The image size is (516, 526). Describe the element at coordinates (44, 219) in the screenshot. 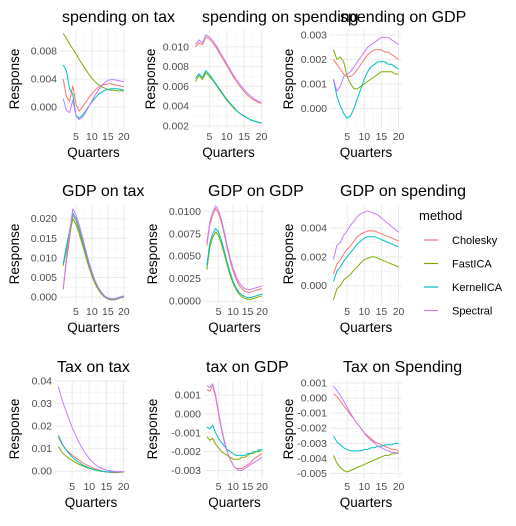

I see `y-tick-label: 0.020` at that location.